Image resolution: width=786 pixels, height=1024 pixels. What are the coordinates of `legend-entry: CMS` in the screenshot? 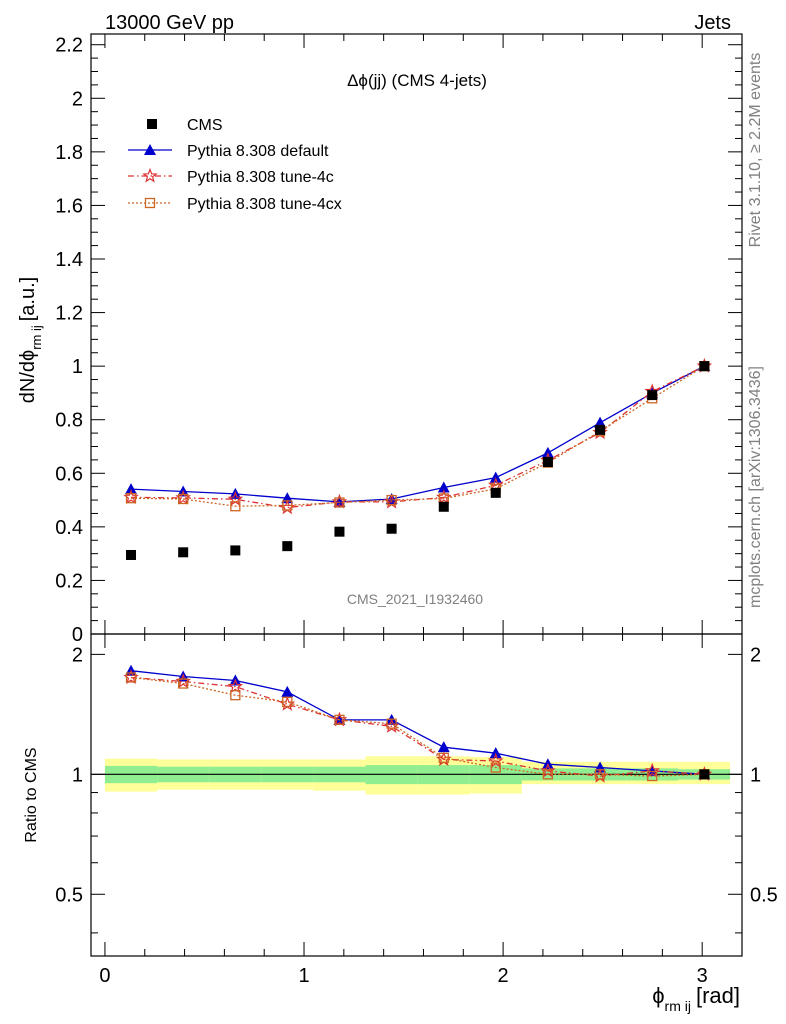 It's located at (185, 125).